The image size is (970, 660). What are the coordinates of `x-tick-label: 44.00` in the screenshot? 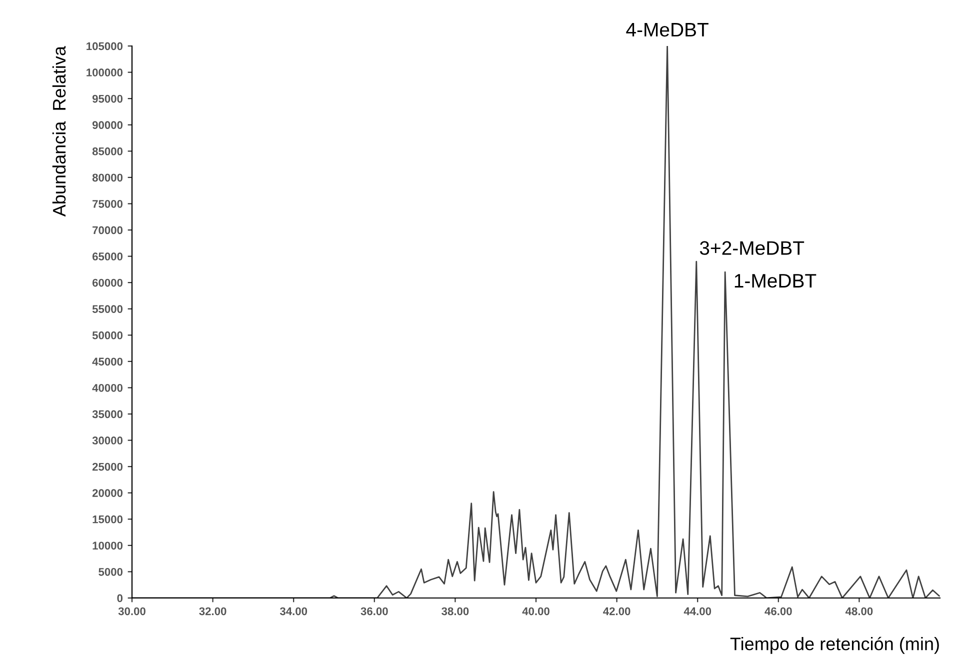 It's located at (698, 611).